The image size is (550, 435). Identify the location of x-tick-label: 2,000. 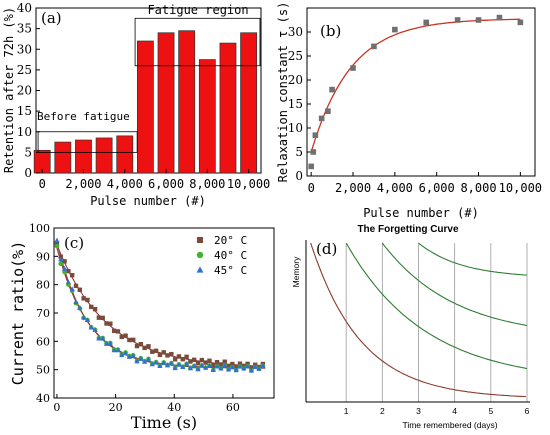
(353, 188).